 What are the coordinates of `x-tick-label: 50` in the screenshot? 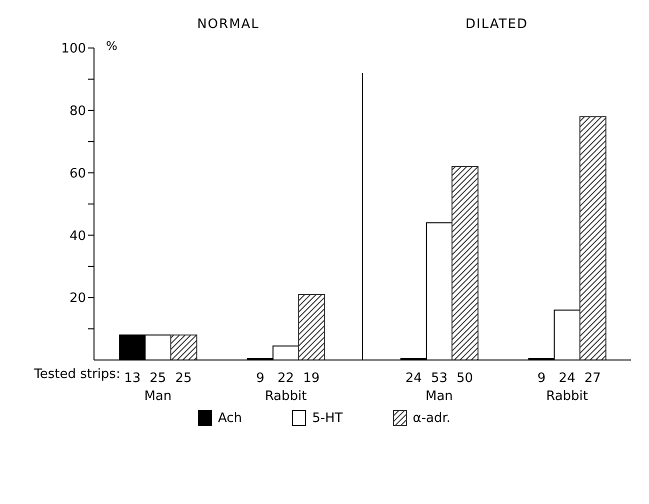 It's located at (465, 378).